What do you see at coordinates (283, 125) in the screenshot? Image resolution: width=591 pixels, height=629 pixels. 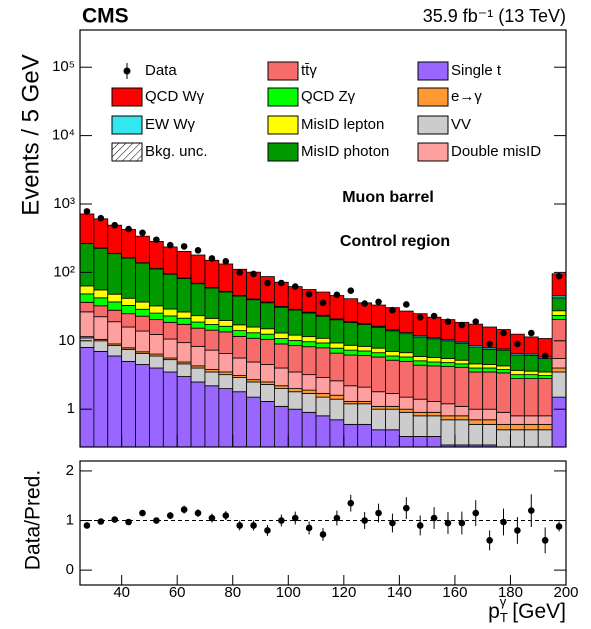 I see `legend-swatch` at bounding box center [283, 125].